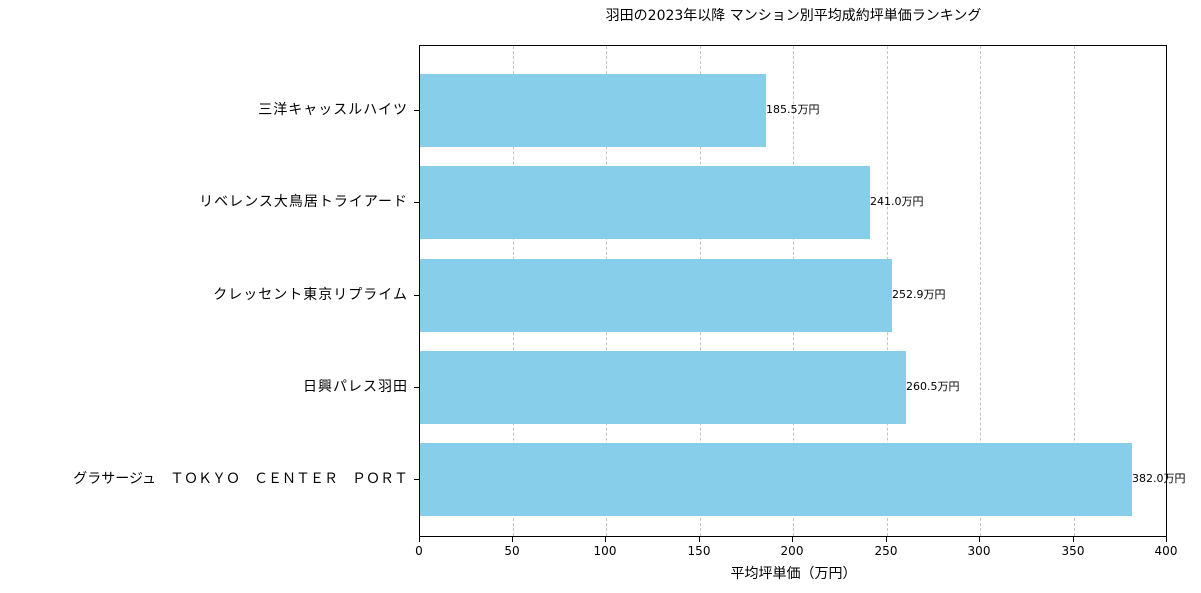 This screenshot has height=593, width=1201. Describe the element at coordinates (1159, 478) in the screenshot. I see `data-label: 382.0万円` at that location.